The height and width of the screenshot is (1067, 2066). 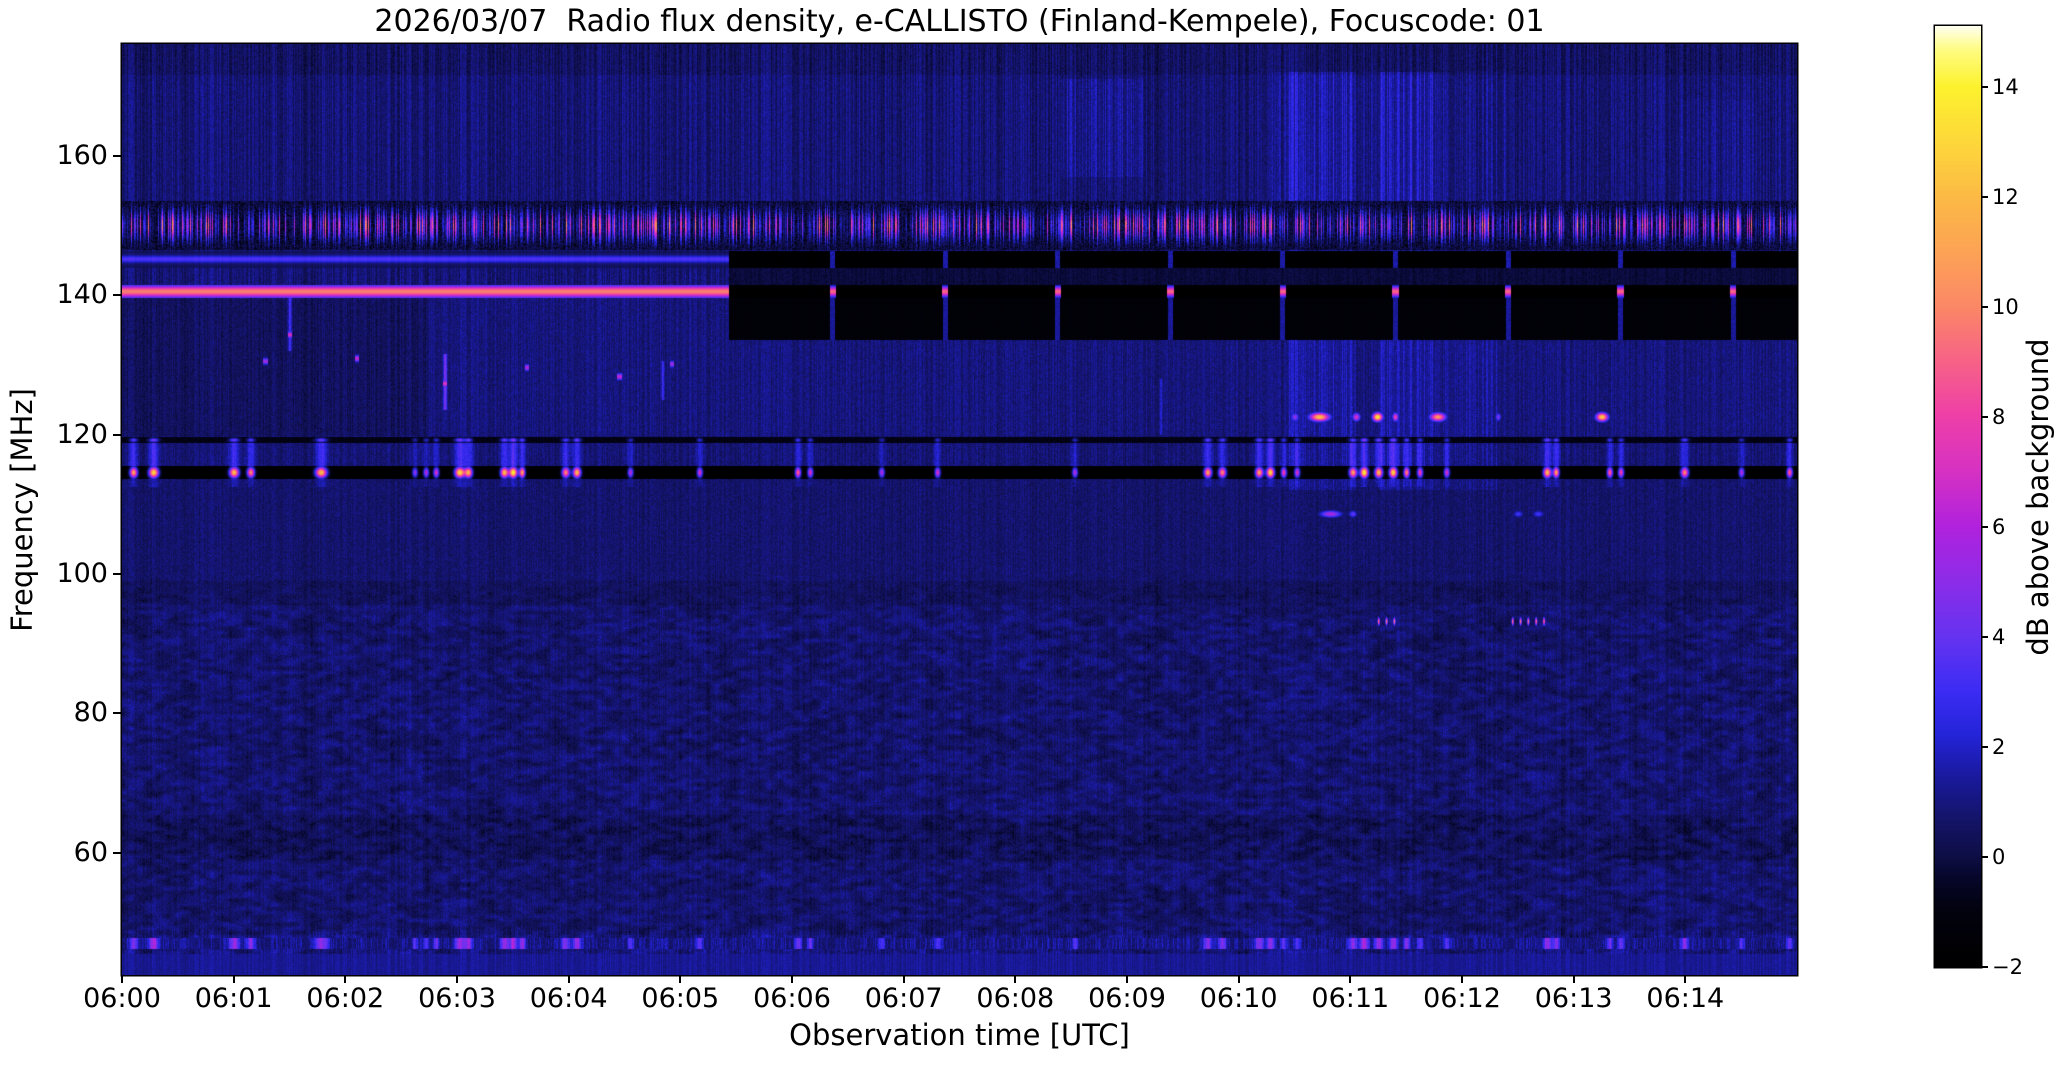 I want to click on y-tick-label: 60, so click(x=90, y=852).